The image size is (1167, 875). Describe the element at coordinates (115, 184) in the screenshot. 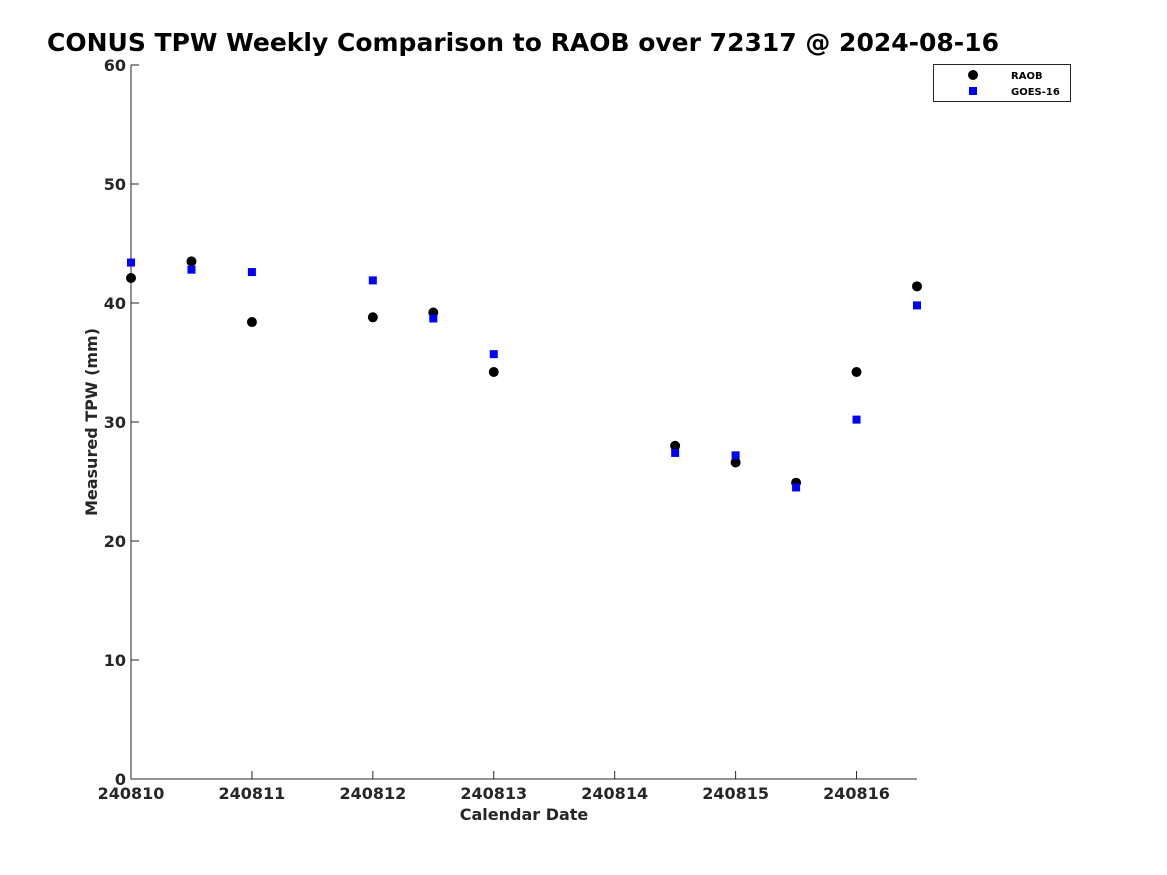

I see `y-tick-label: 50` at that location.